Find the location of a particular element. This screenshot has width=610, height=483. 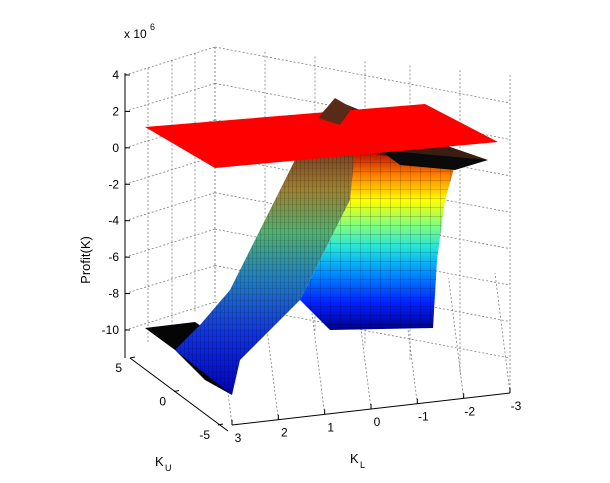

z-tick-label: -8 is located at coordinates (113, 294).